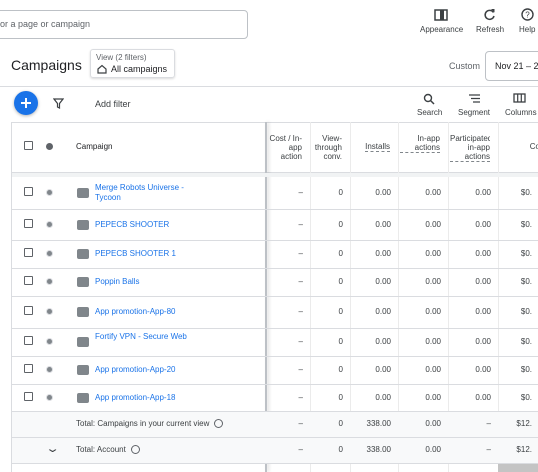 The width and height of the screenshot is (538, 472). Describe the element at coordinates (489, 14) in the screenshot. I see `refresh-icon` at that location.